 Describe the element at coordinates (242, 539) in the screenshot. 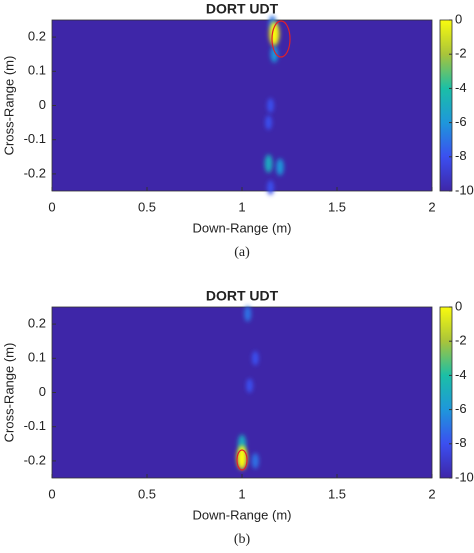

I see `caption: (b)` at that location.